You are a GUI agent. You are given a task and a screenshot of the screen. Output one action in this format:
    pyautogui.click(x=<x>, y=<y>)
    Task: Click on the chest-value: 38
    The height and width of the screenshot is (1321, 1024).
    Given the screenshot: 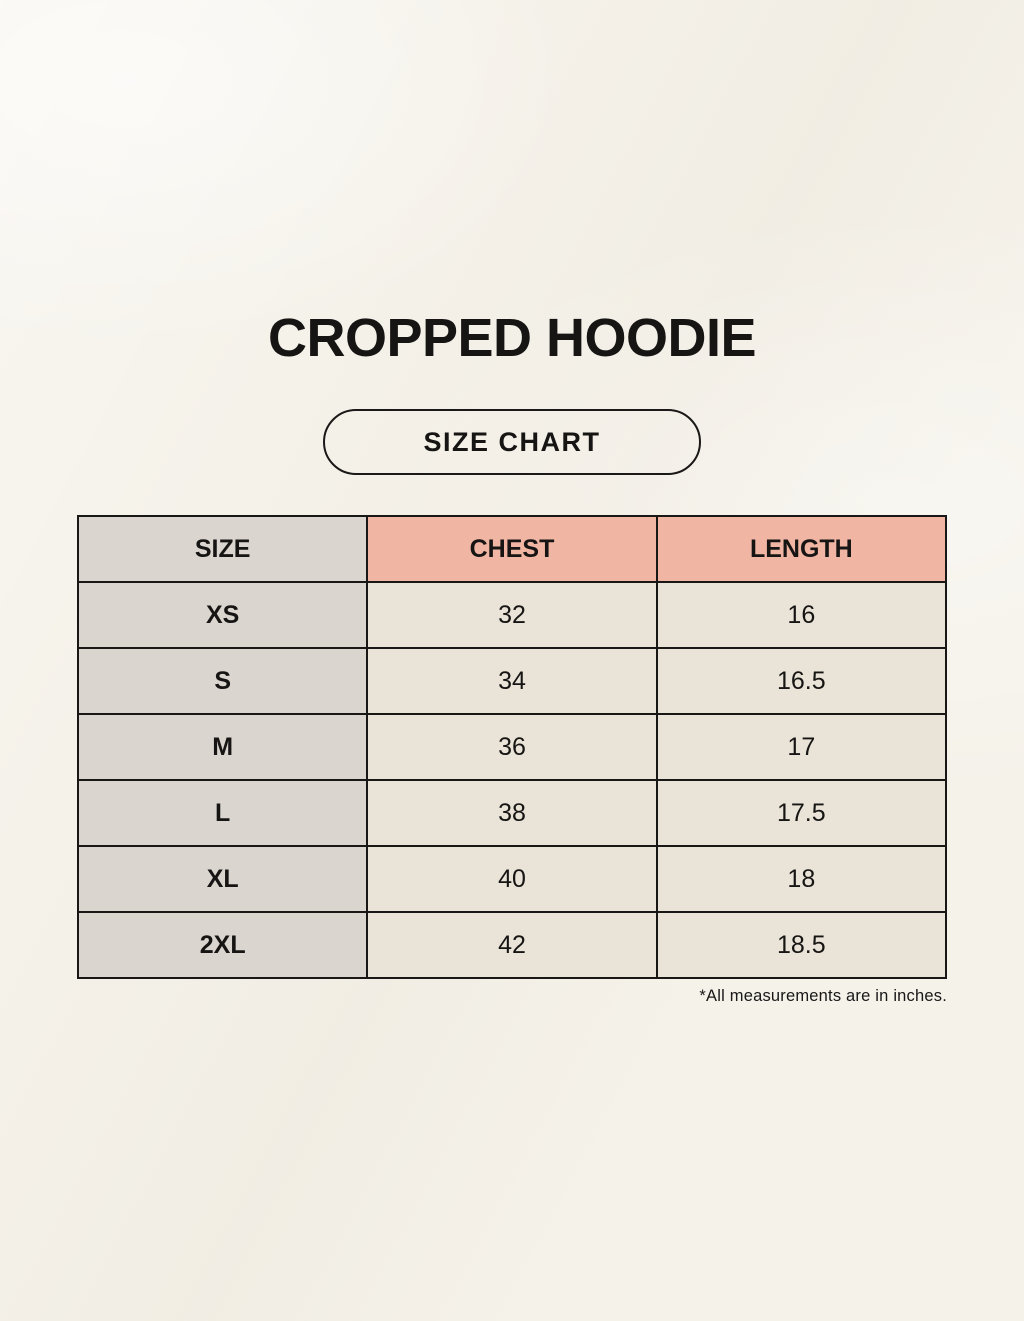 What is the action you would take?
    pyautogui.click(x=512, y=813)
    